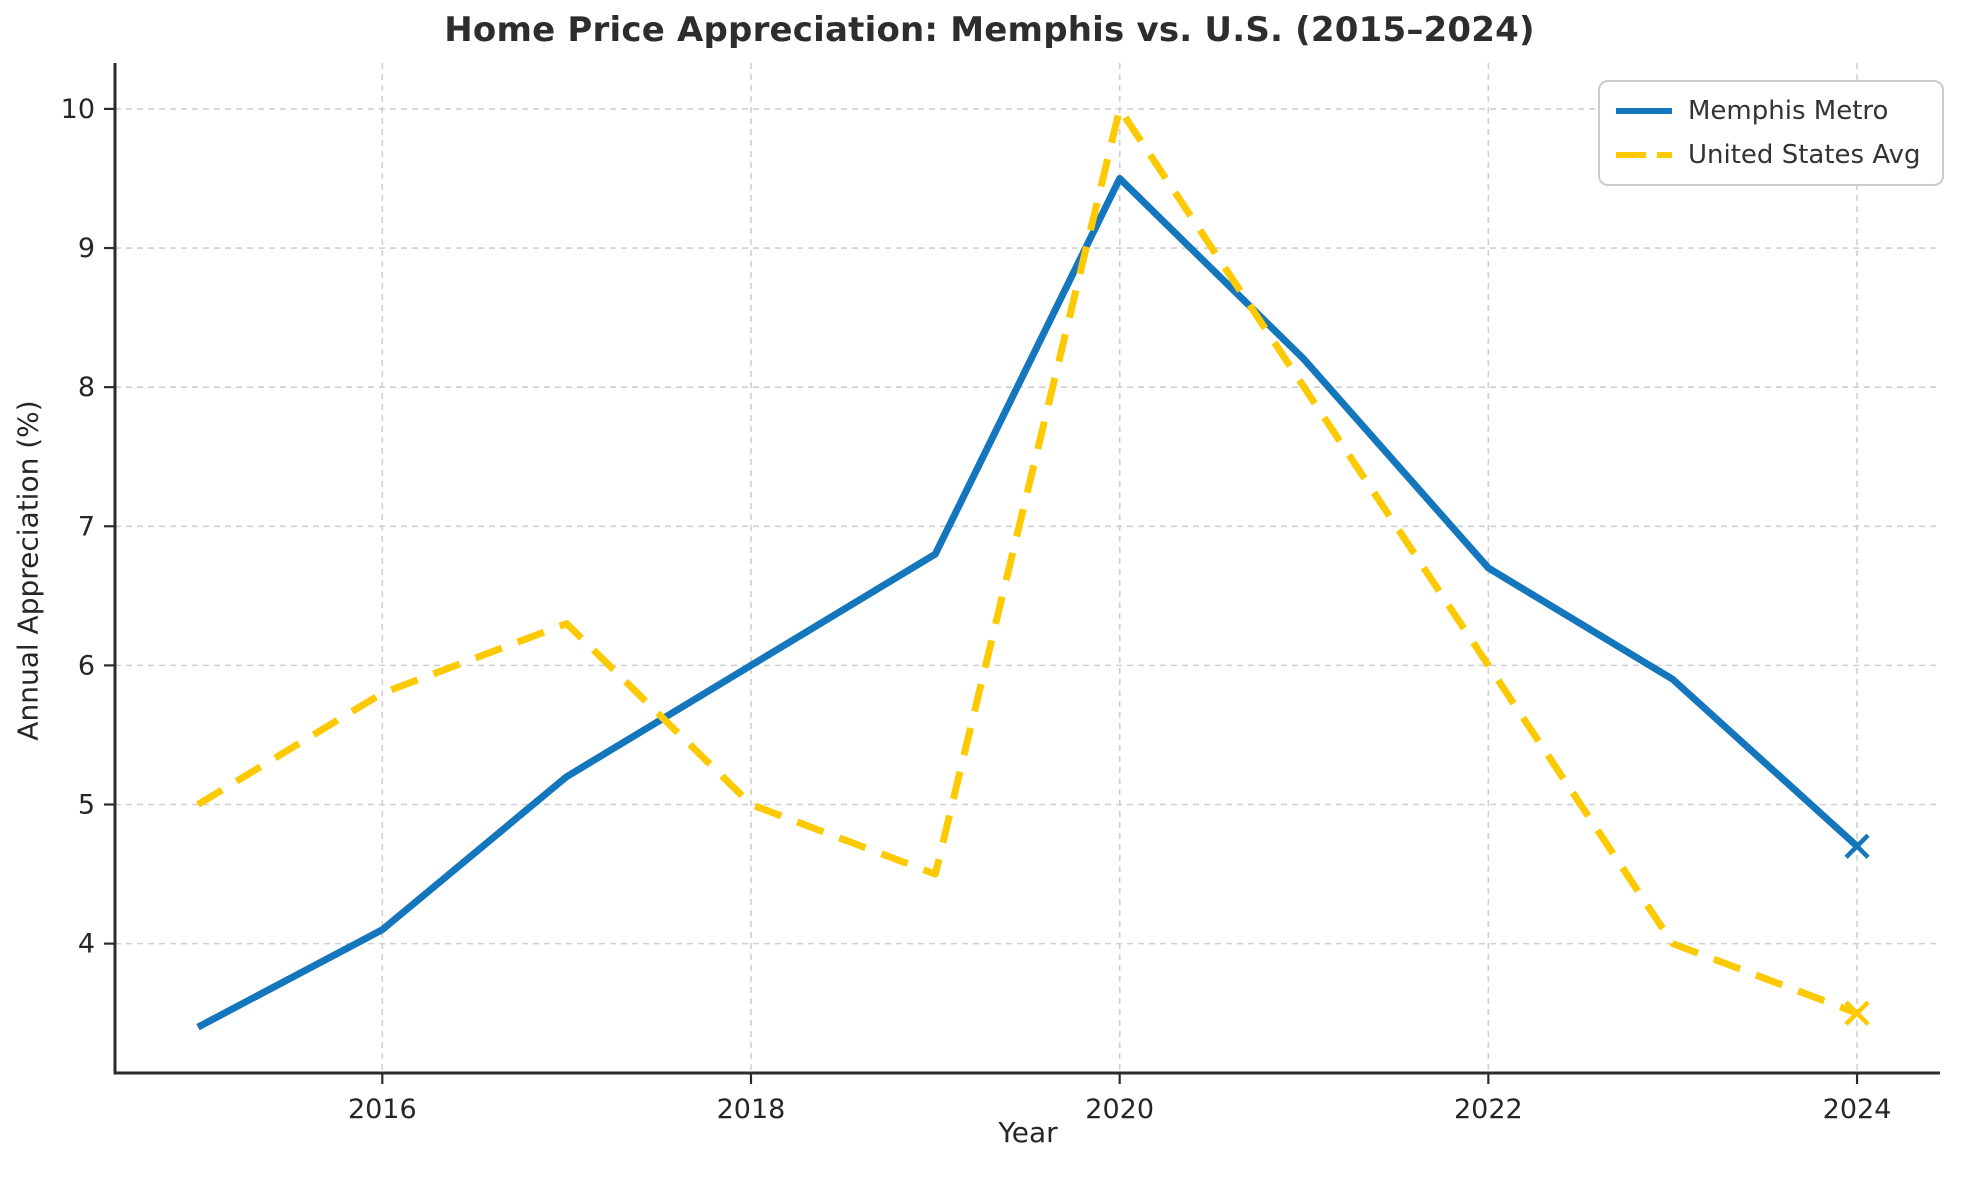  I want to click on legend-item-us: United States Avg, so click(1770, 155).